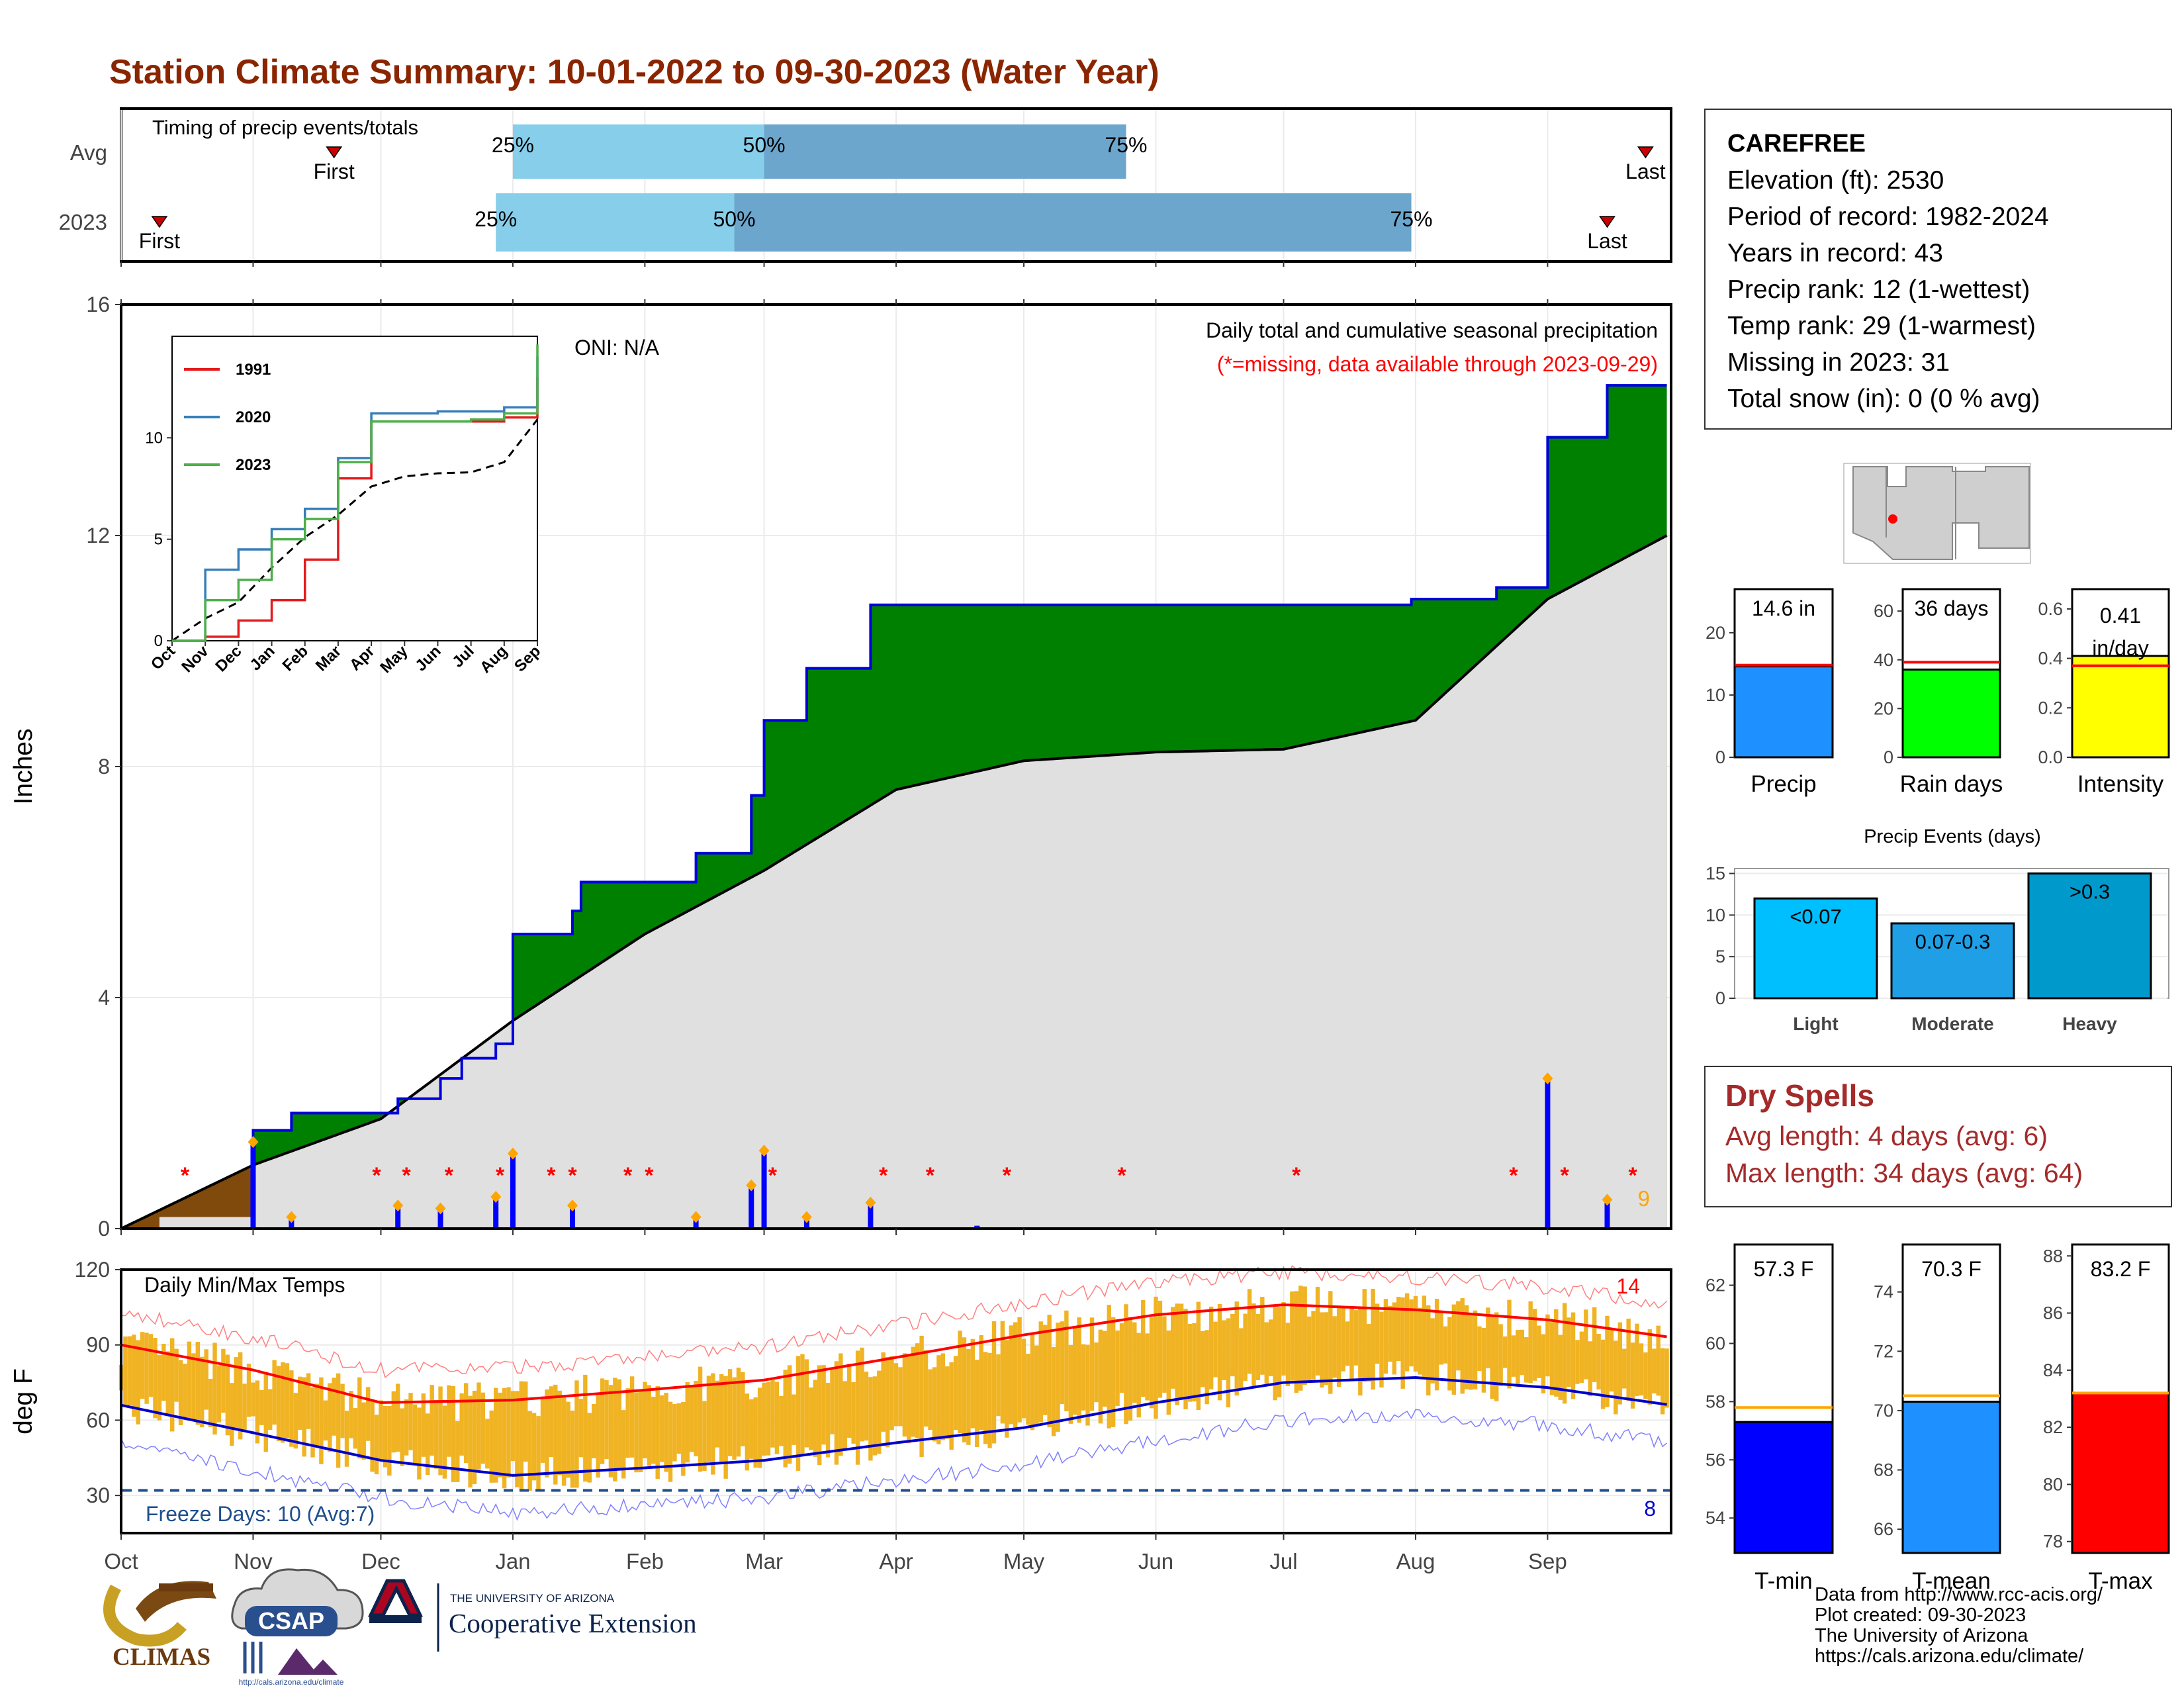  What do you see at coordinates (1951, 1581) in the screenshot?
I see `temp-mini-label: T-mean` at bounding box center [1951, 1581].